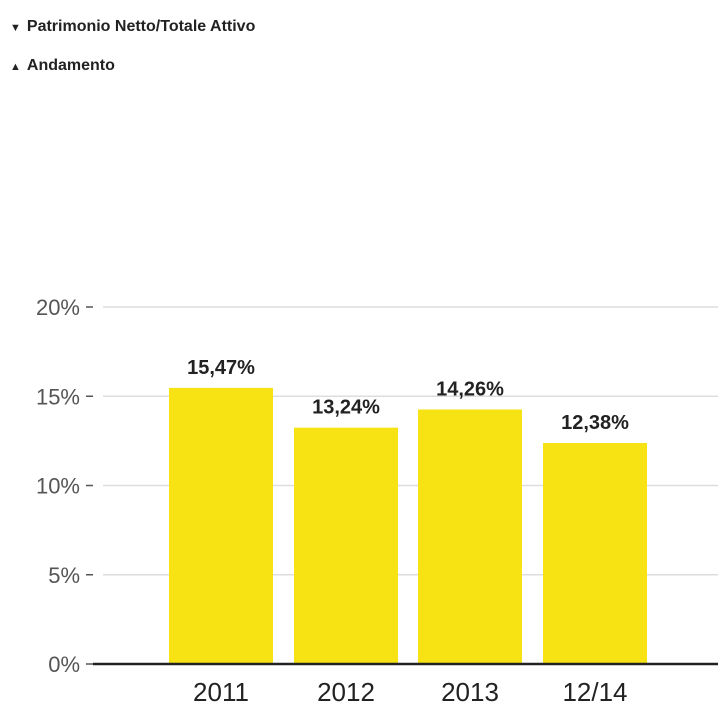 This screenshot has width=718, height=706. What do you see at coordinates (470, 691) in the screenshot?
I see `x-tick-label: 2013` at bounding box center [470, 691].